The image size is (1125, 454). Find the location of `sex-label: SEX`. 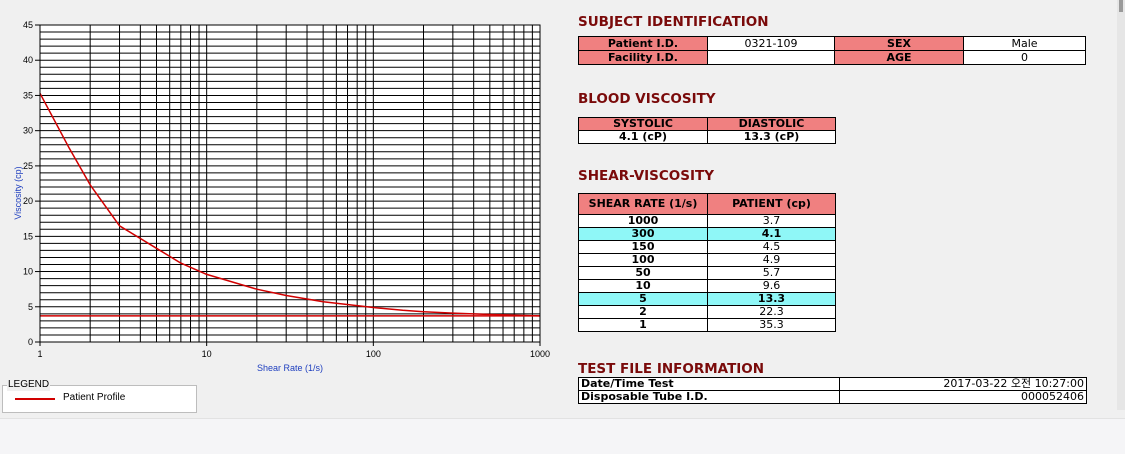

sex-label: SEX is located at coordinates (899, 43).